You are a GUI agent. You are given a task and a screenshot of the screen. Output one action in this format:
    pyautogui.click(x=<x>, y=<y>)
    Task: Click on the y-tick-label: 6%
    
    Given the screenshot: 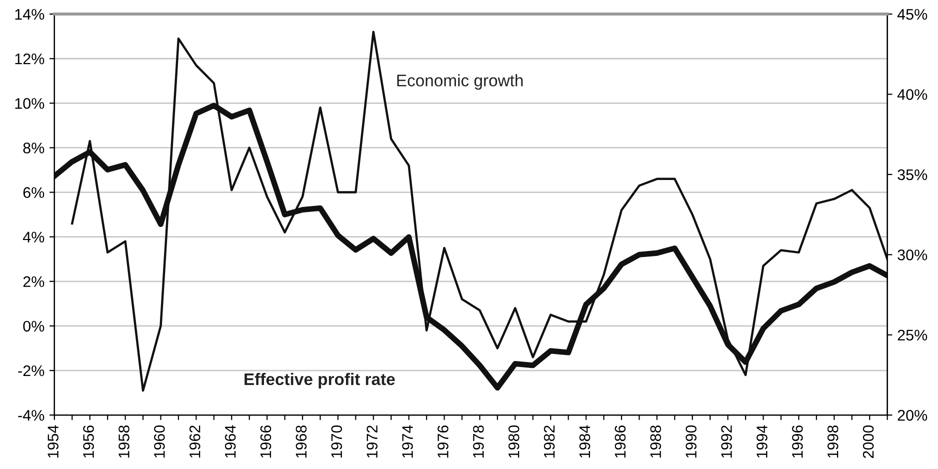 What is the action you would take?
    pyautogui.click(x=33, y=192)
    